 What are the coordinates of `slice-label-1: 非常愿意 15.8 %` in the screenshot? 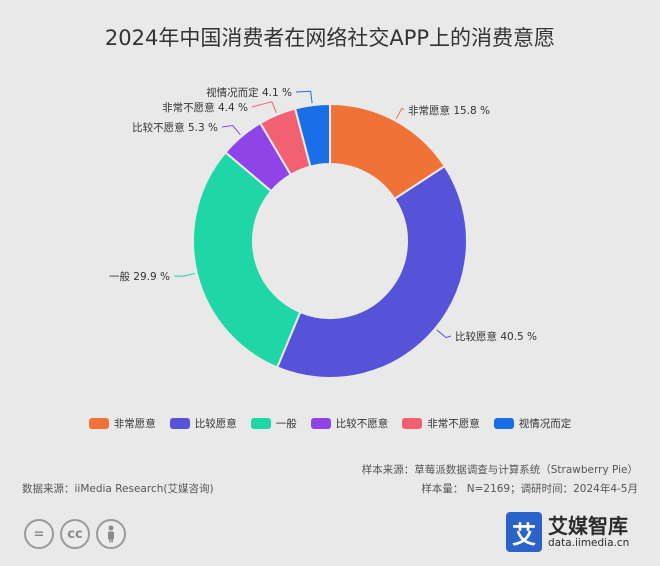 It's located at (449, 110).